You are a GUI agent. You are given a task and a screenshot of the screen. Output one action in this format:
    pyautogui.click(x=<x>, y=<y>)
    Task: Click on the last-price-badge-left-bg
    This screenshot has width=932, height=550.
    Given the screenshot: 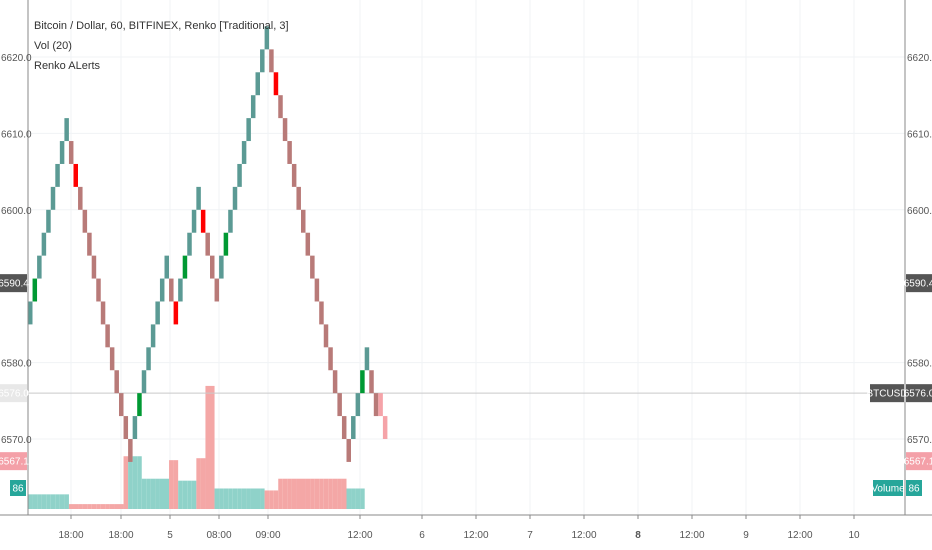 What is the action you would take?
    pyautogui.click(x=13, y=283)
    